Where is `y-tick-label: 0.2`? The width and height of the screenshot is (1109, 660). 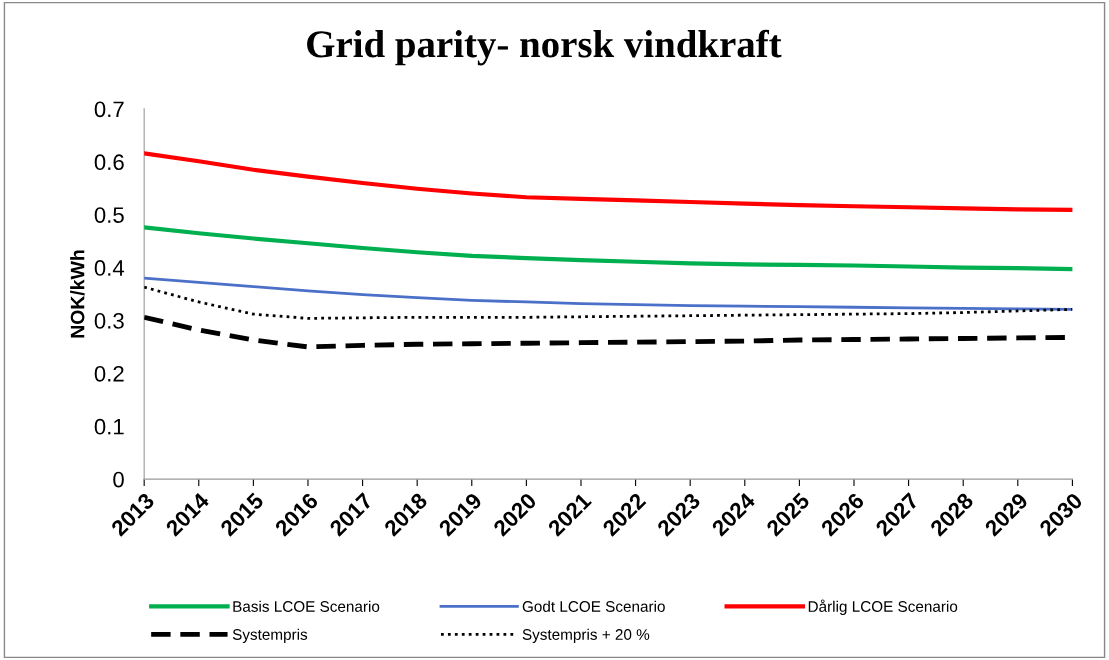
y-tick-label: 0.2 is located at coordinates (109, 373).